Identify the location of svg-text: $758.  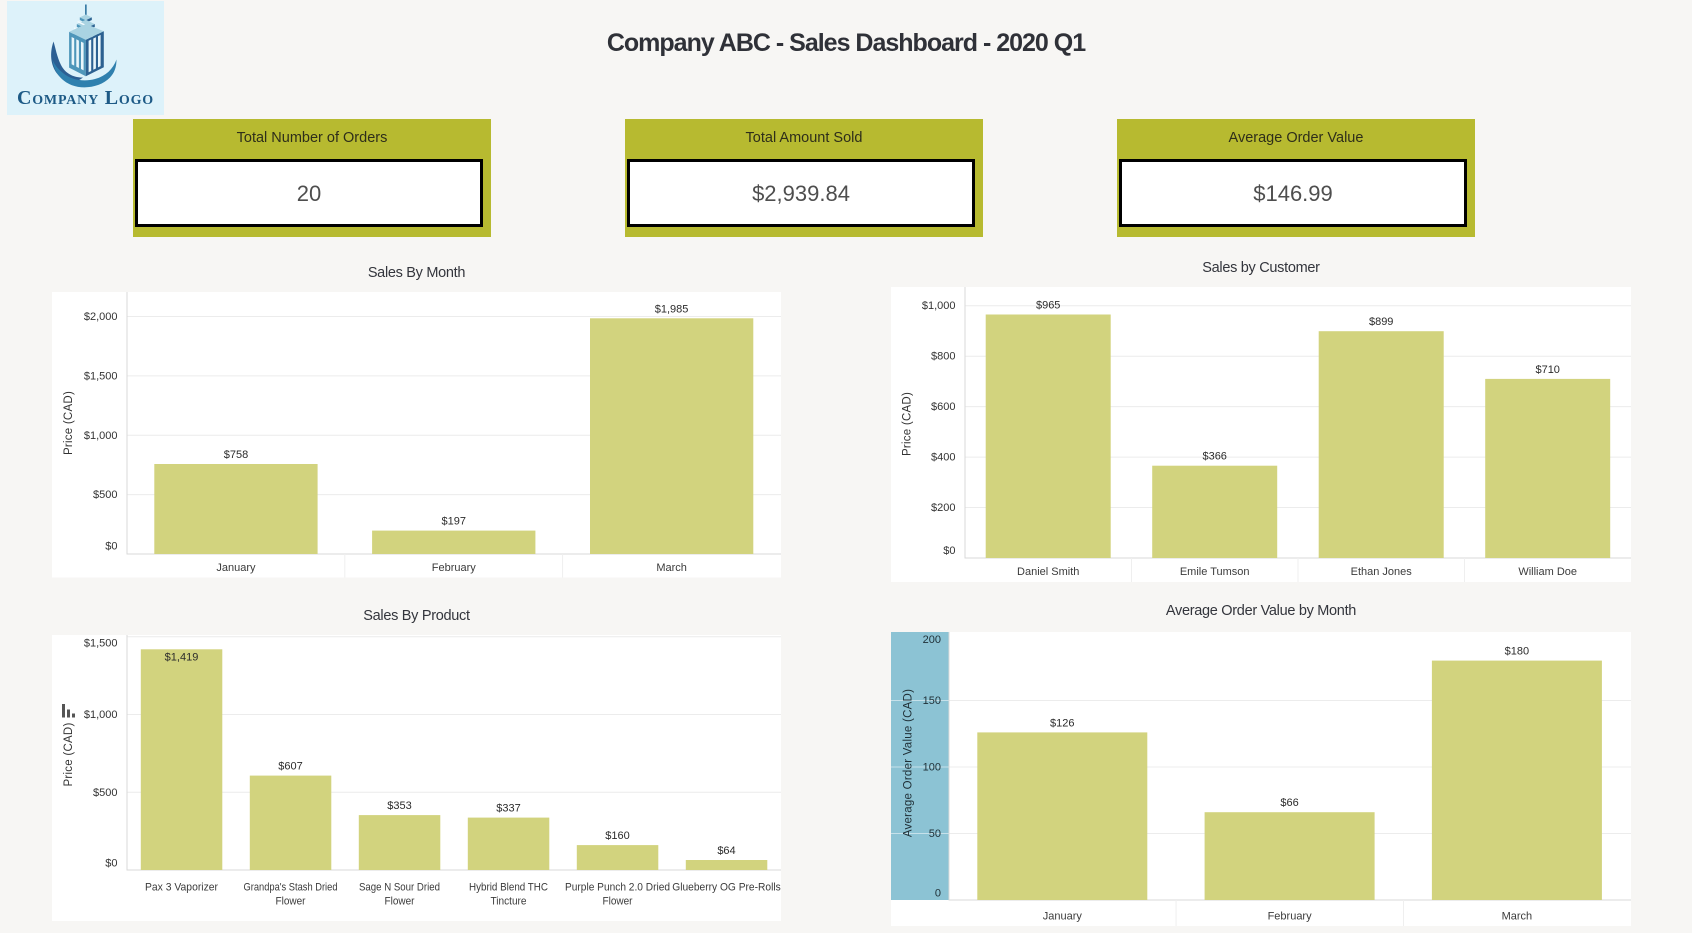
(236, 455).